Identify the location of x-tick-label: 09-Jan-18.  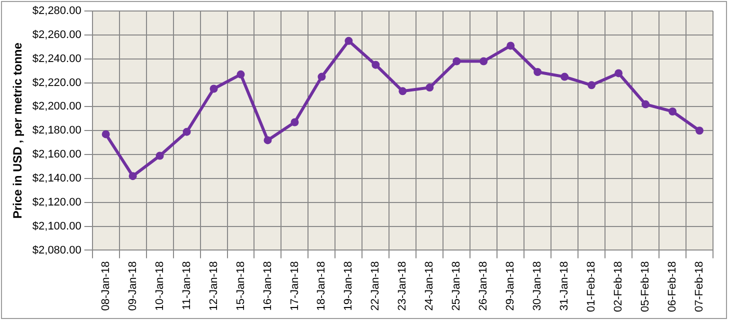
(132, 286).